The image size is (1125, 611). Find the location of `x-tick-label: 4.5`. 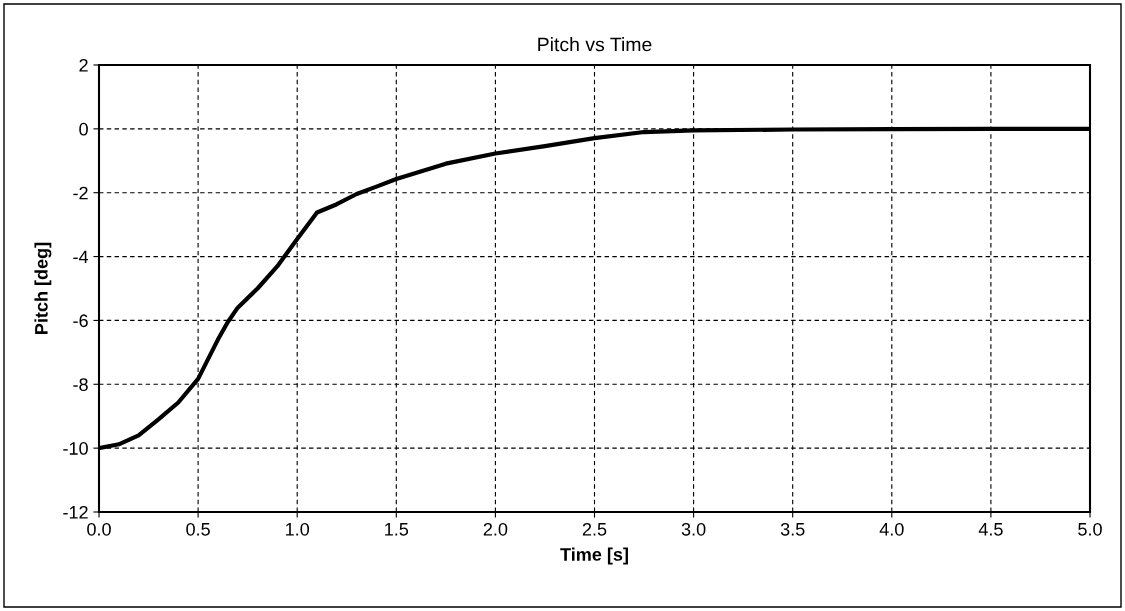

x-tick-label: 4.5 is located at coordinates (990, 529).